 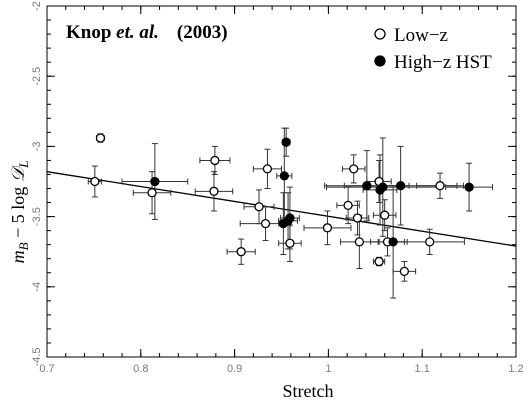 What do you see at coordinates (37, 357) in the screenshot?
I see `y-tick-label: -4.5` at bounding box center [37, 357].